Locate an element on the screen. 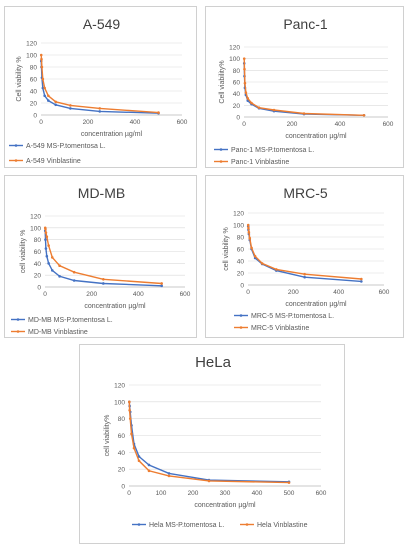 The image size is (408, 550). chart-title: HeLa is located at coordinates (213, 362).